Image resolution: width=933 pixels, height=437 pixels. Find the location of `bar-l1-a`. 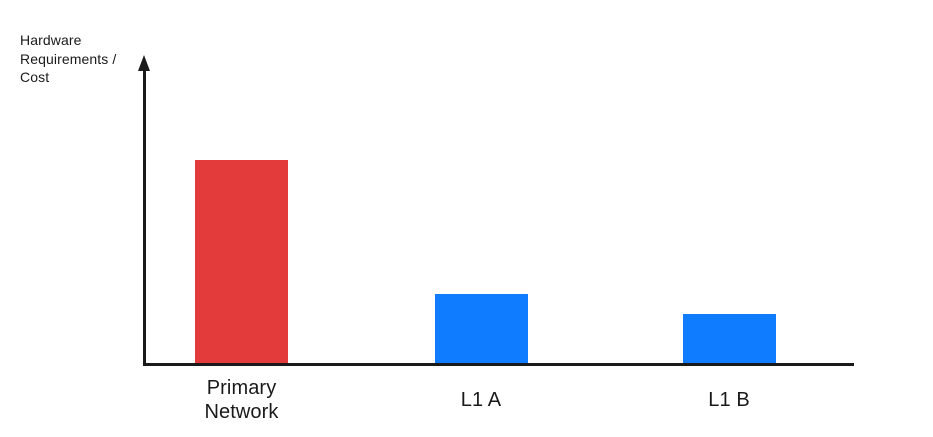

bar-l1-a is located at coordinates (481, 328).